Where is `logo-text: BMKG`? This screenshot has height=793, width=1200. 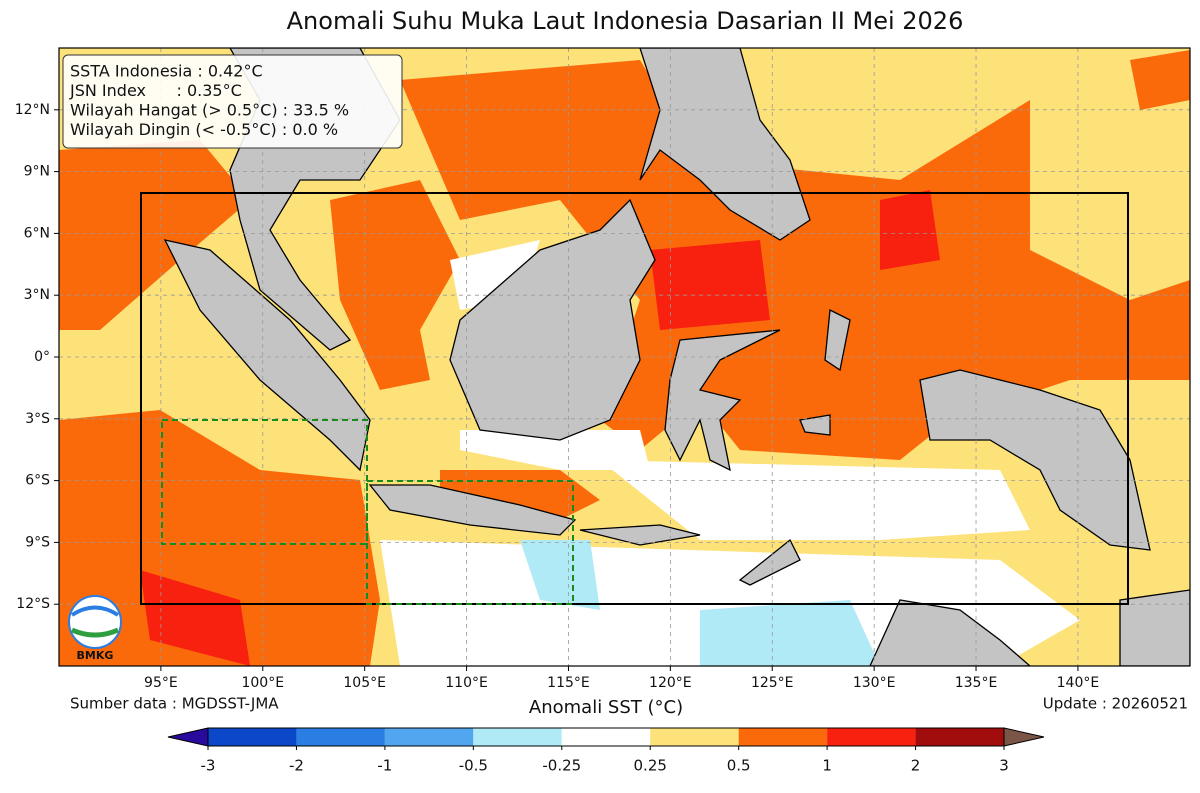
logo-text: BMKG is located at coordinates (95, 655).